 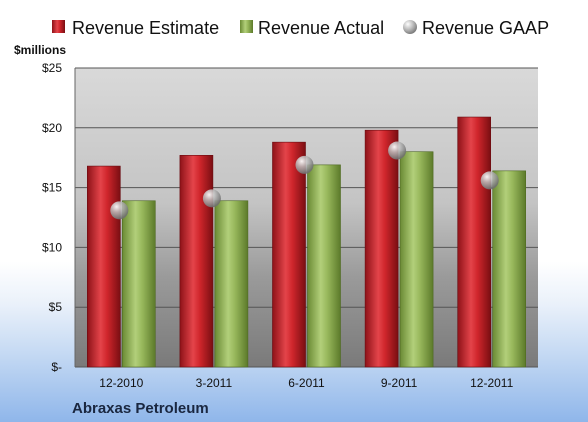 I want to click on x-tick-label: 9-2011, so click(x=399, y=383).